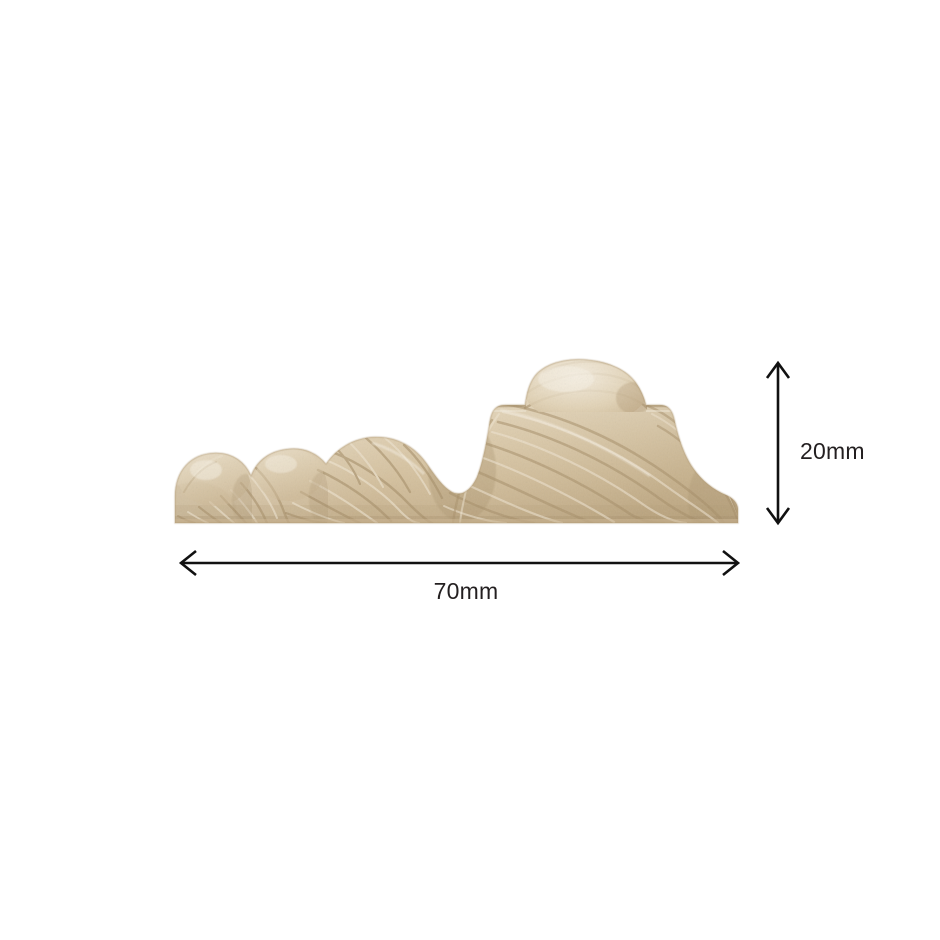 This screenshot has width=940, height=940. I want to click on wood-grain-speckle, so click(456, 441).